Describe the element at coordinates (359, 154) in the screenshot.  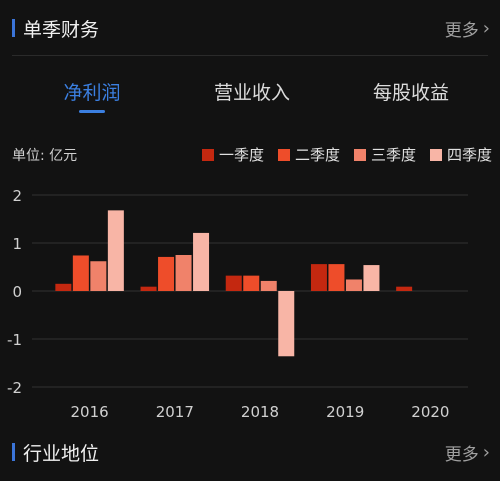
I see `legend-swatch-q3` at that location.